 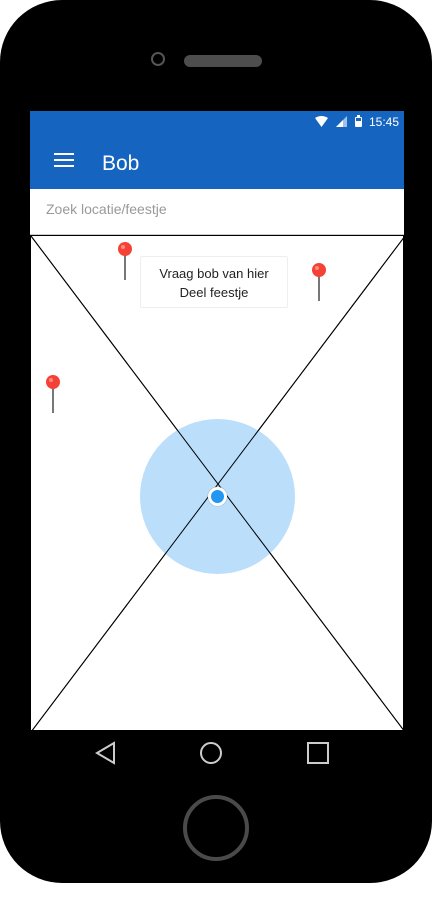 I want to click on speaker-grille, so click(x=223, y=61).